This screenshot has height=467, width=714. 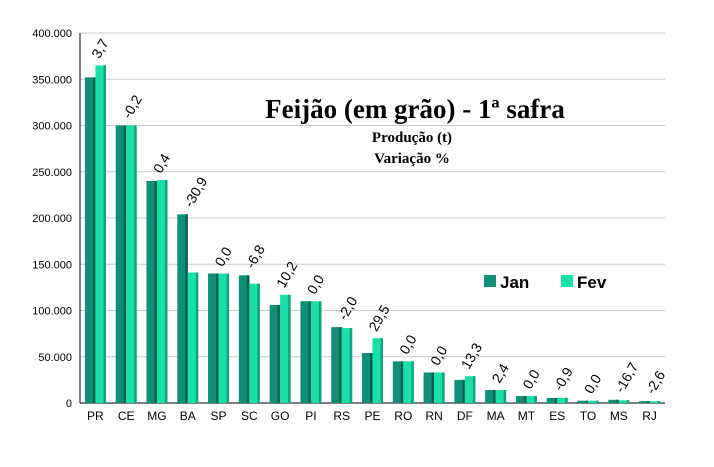 What do you see at coordinates (305, 352) in the screenshot?
I see `bar-jan-pi` at bounding box center [305, 352].